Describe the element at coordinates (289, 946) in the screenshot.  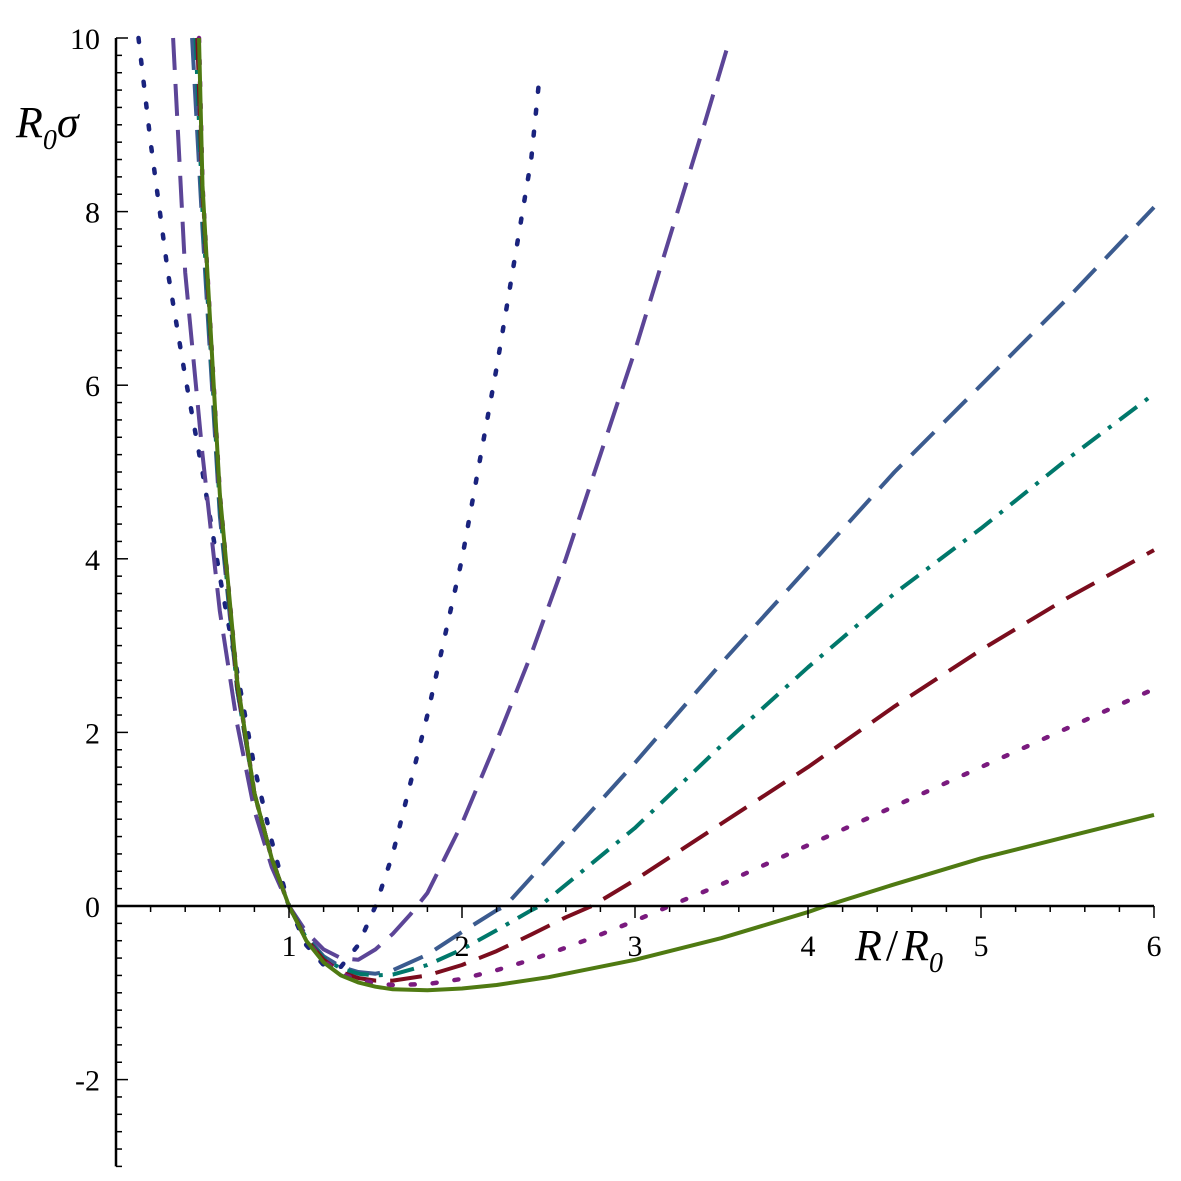
I see `x-tick-label: 1` at that location.